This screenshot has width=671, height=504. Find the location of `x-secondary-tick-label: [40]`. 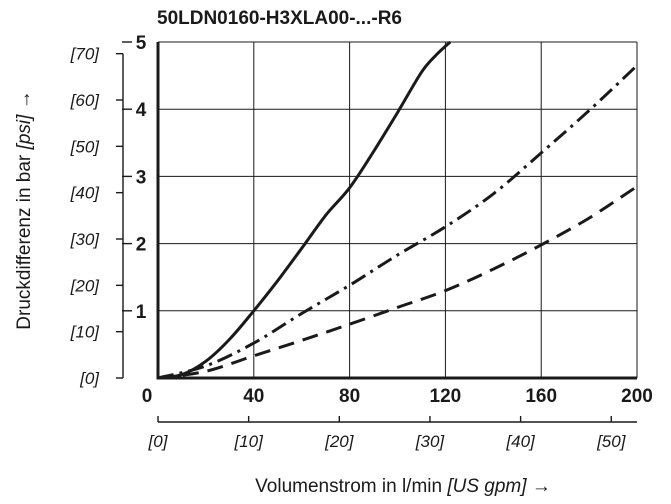

x-secondary-tick-label: [40] is located at coordinates (520, 441).